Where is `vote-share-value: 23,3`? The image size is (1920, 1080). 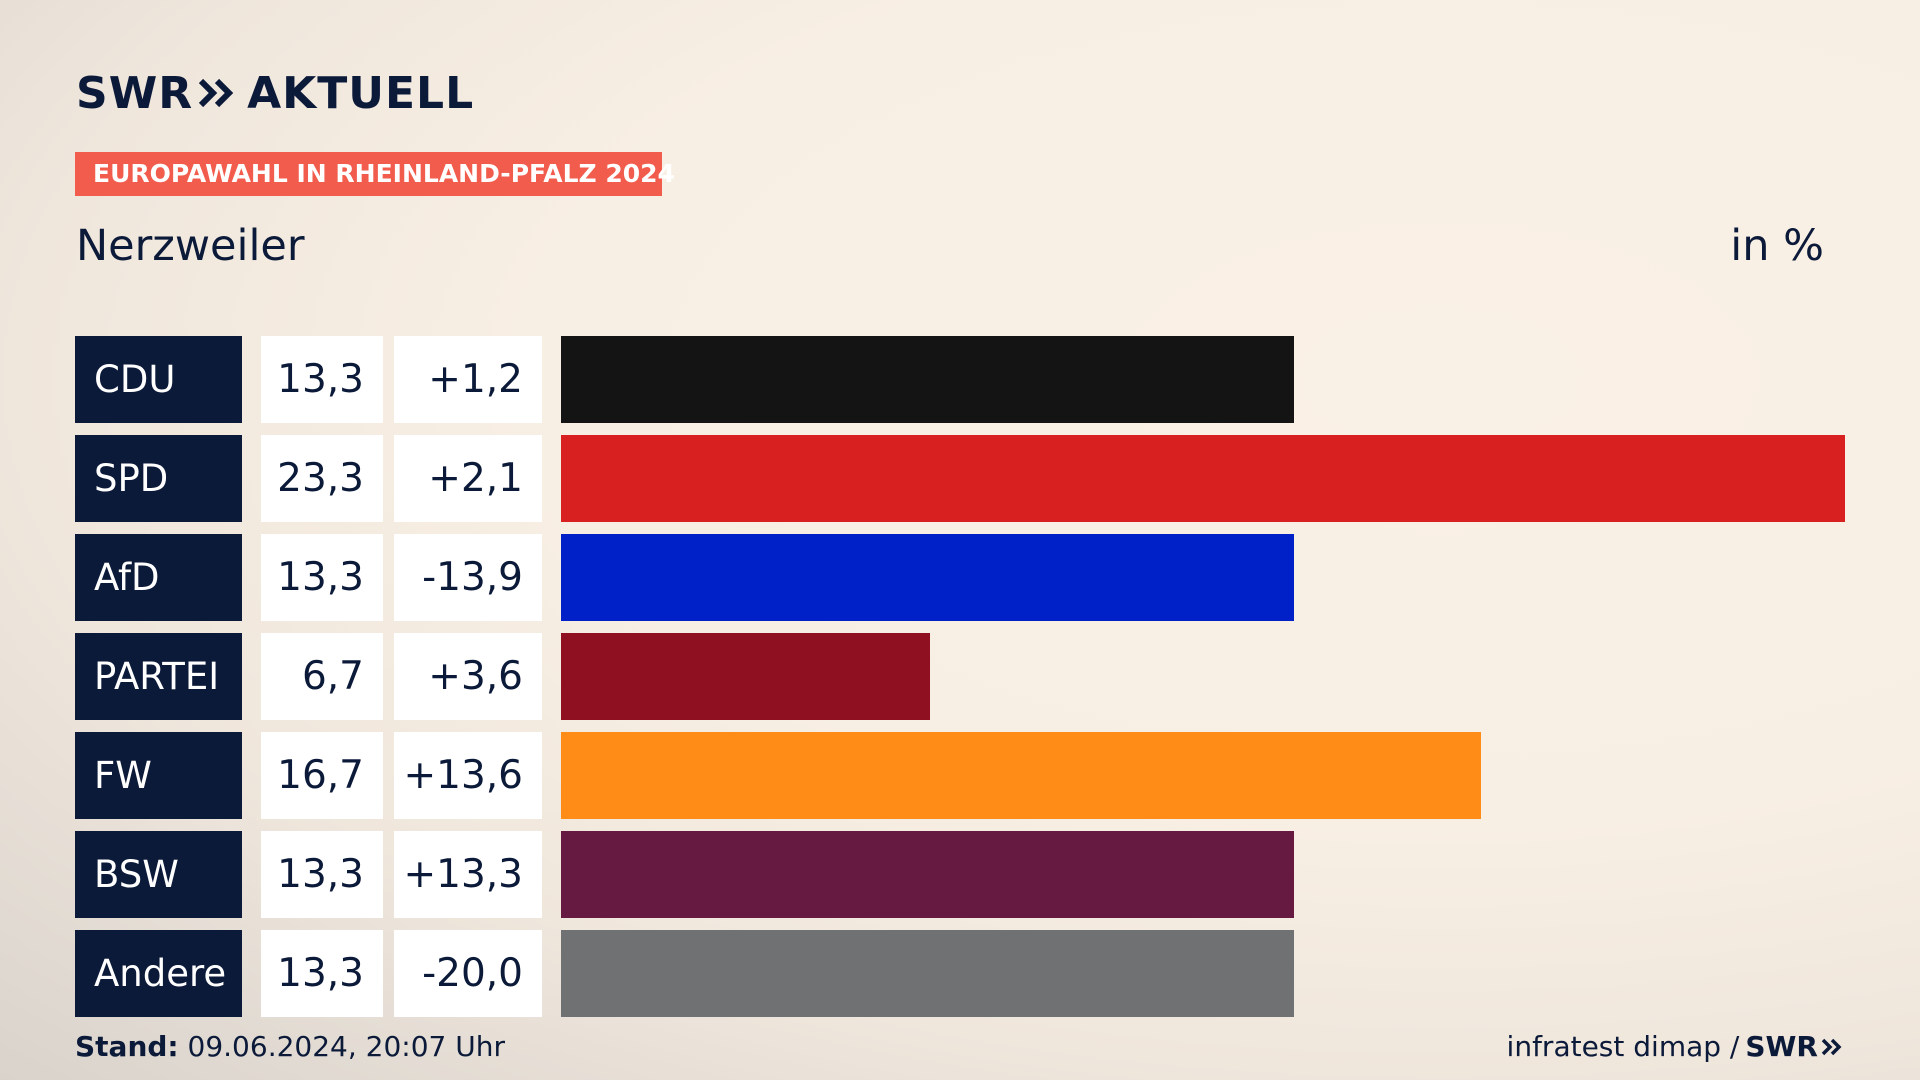 vote-share-value: 23,3 is located at coordinates (322, 478).